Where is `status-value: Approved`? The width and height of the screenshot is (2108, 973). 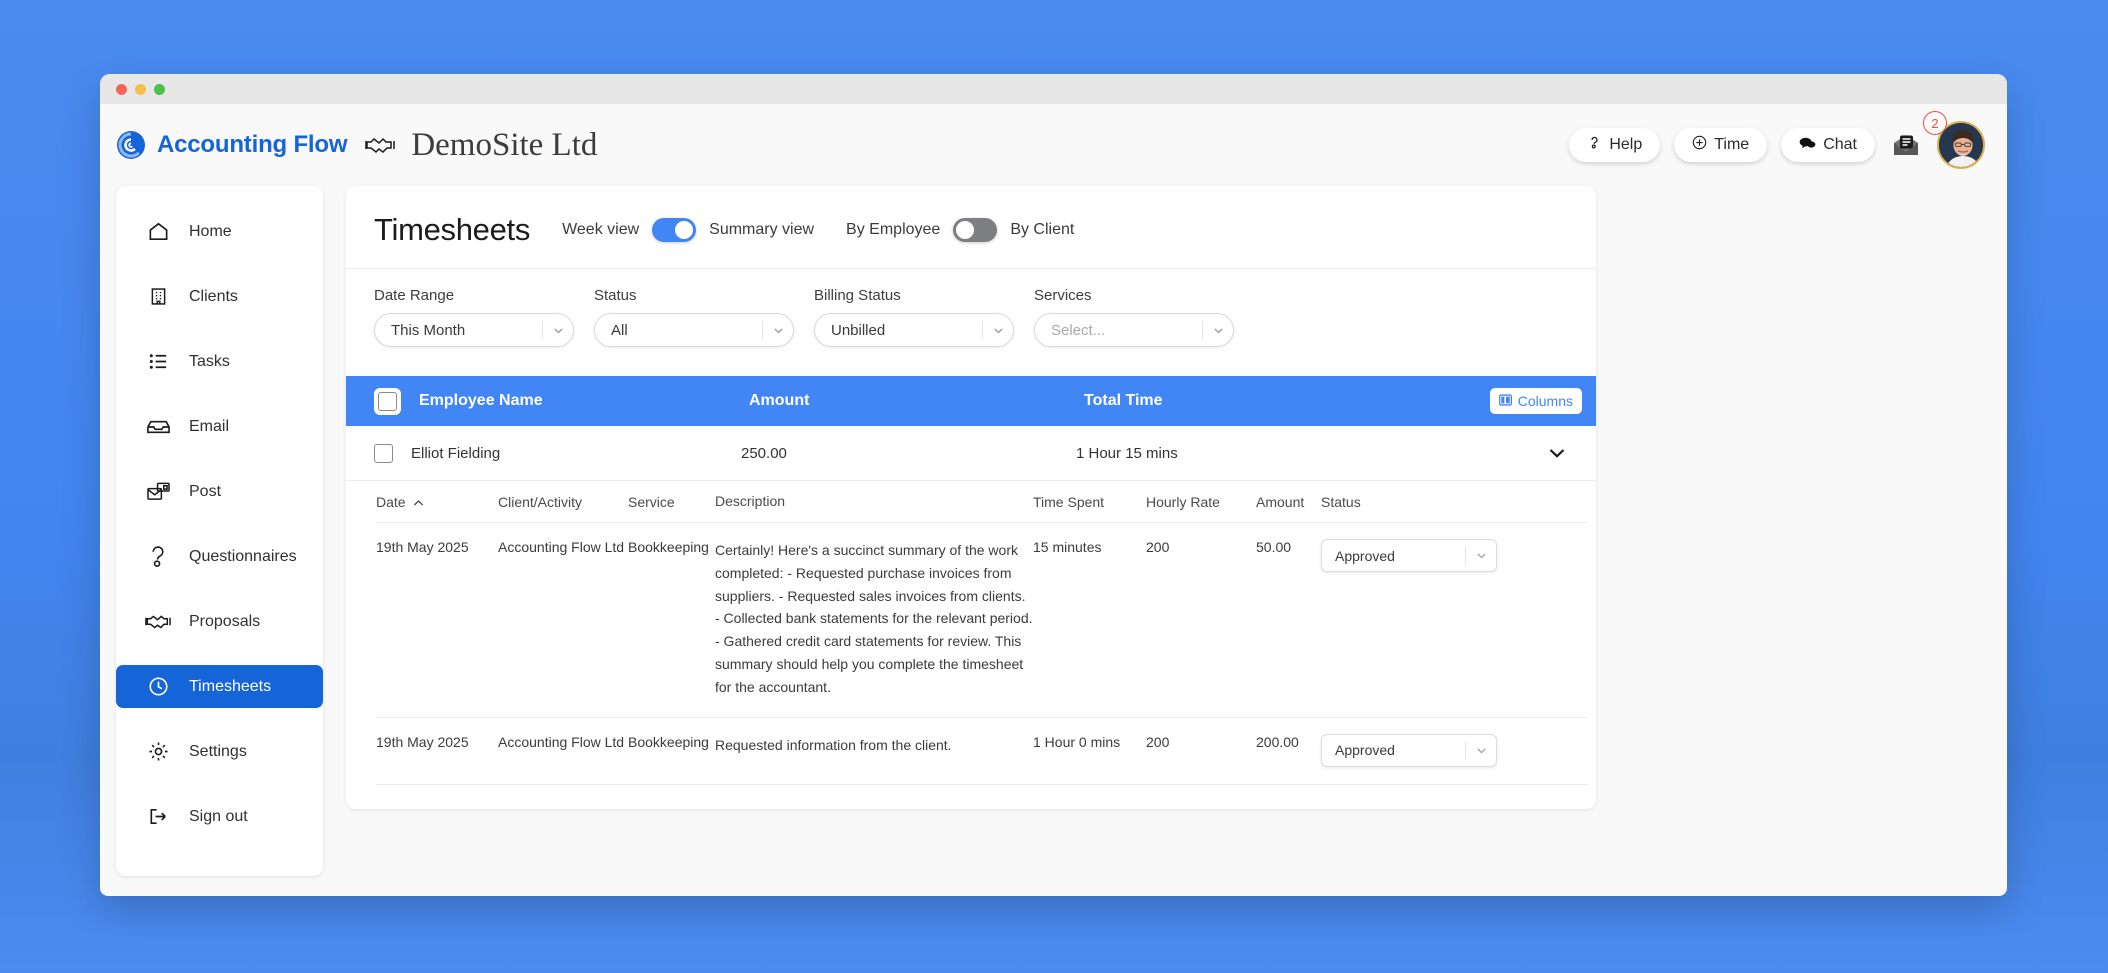
status-value: Approved is located at coordinates (1365, 555).